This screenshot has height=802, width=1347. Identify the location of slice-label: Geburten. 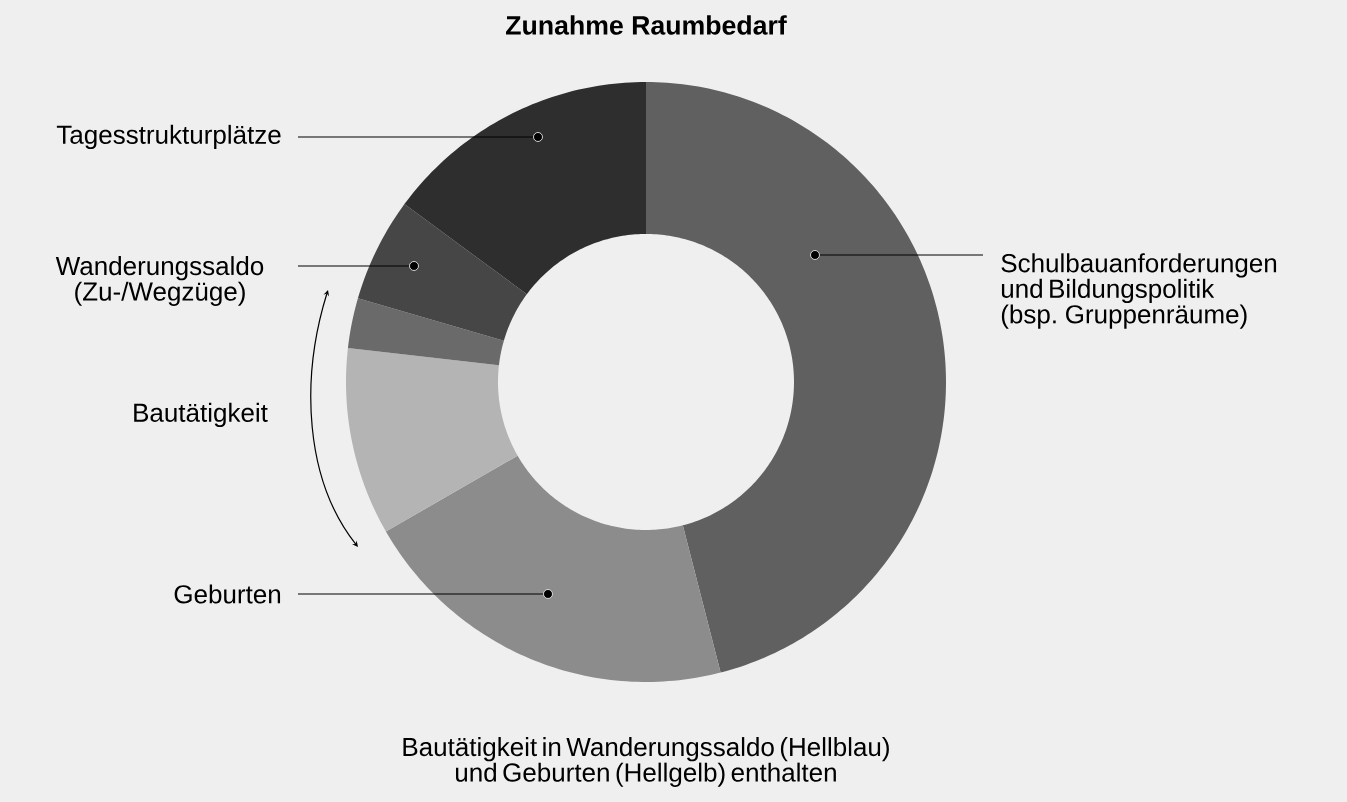
(227, 594).